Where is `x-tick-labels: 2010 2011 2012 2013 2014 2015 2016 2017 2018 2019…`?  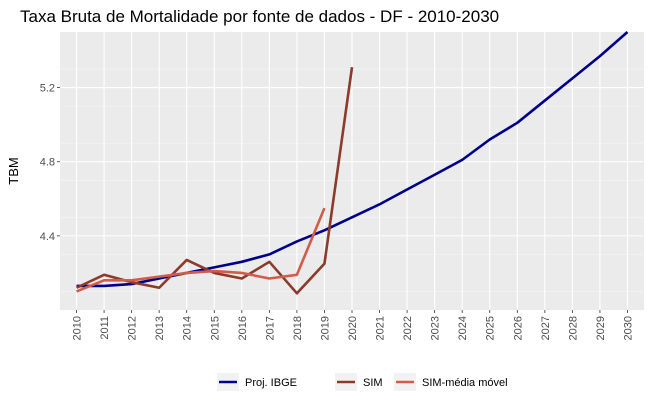 x-tick-labels: 2010 2011 2012 2013 2014 2015 2016 2017 2018 2019… is located at coordinates (353, 325).